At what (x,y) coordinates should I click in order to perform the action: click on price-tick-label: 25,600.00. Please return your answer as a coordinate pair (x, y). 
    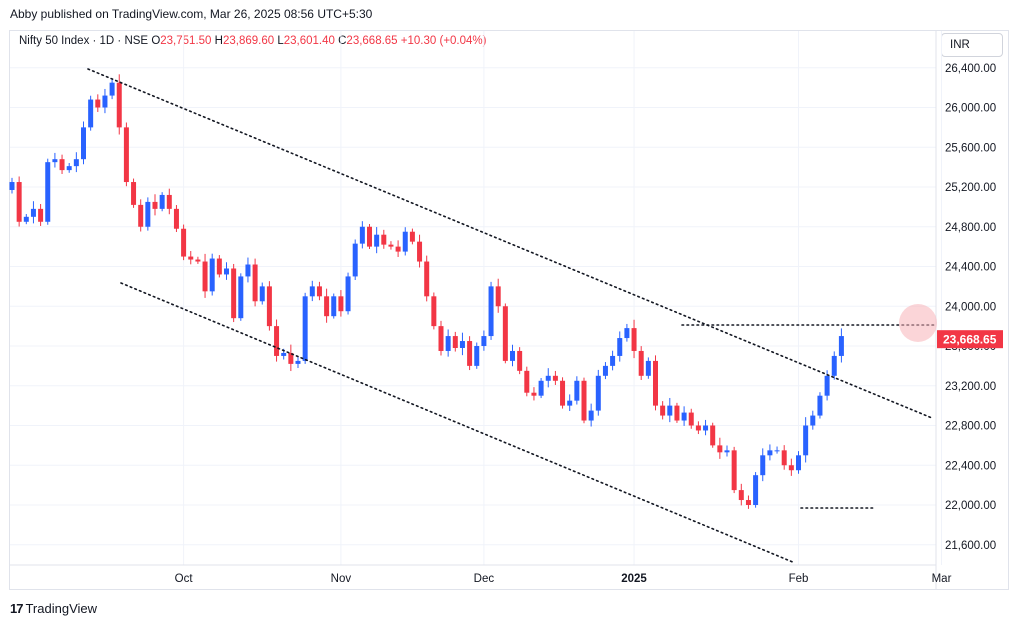
    Looking at the image, I should click on (970, 148).